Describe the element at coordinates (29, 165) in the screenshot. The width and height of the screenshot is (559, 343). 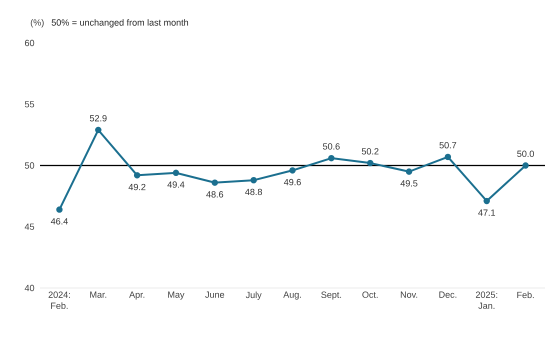
I see `y-tick-label: 50` at that location.